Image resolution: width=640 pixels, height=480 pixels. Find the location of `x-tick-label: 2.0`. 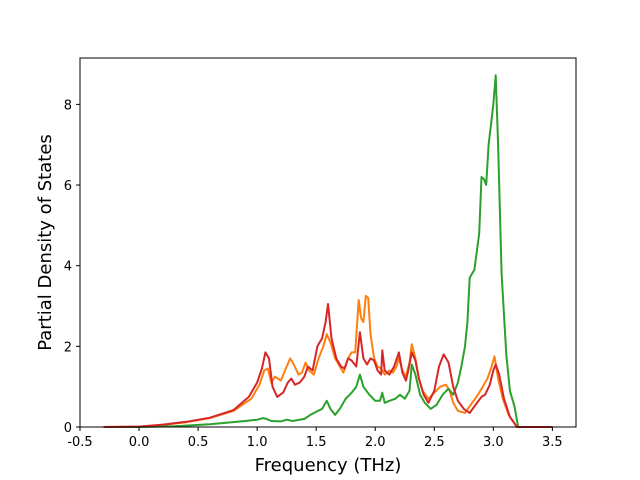

x-tick-label: 2.0 is located at coordinates (375, 442).